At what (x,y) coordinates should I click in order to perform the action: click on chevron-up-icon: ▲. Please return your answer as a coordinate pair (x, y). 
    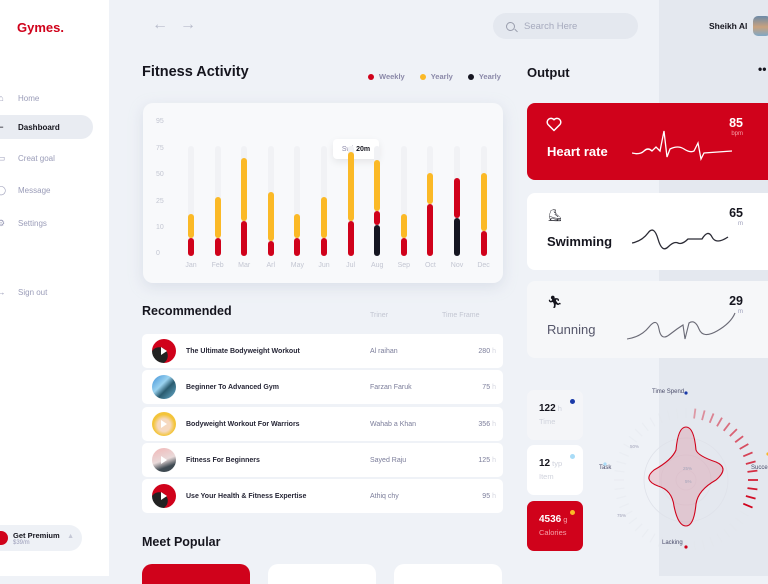
    Looking at the image, I should click on (70, 536).